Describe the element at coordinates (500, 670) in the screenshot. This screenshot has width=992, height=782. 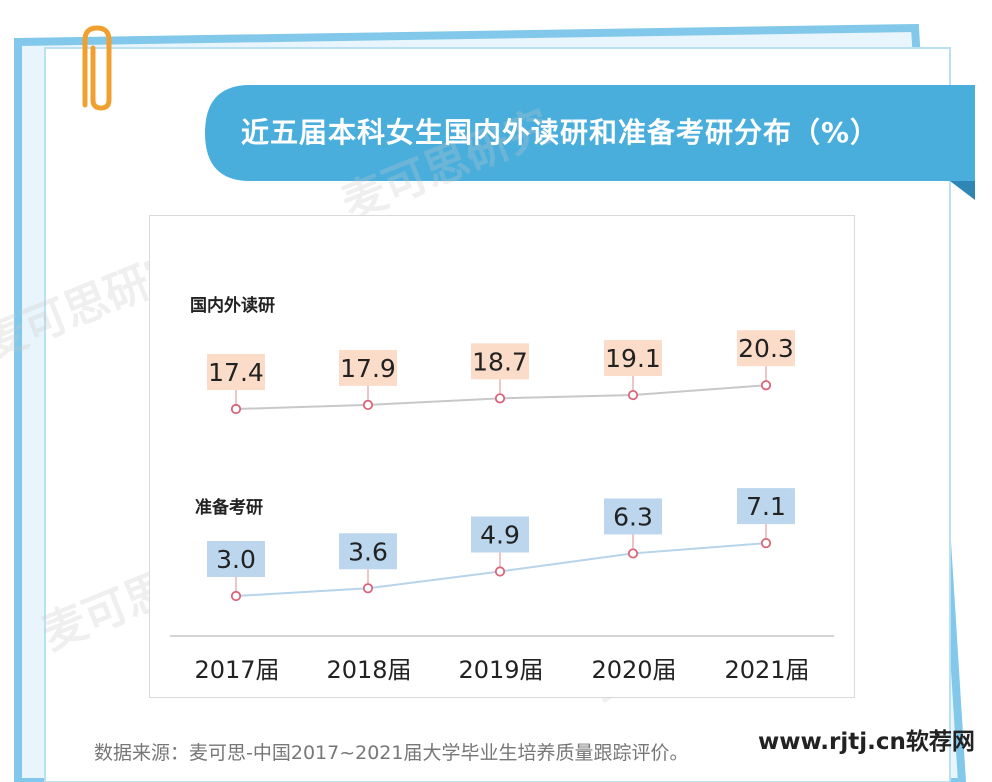
I see `x-tick-label: 2019届` at that location.